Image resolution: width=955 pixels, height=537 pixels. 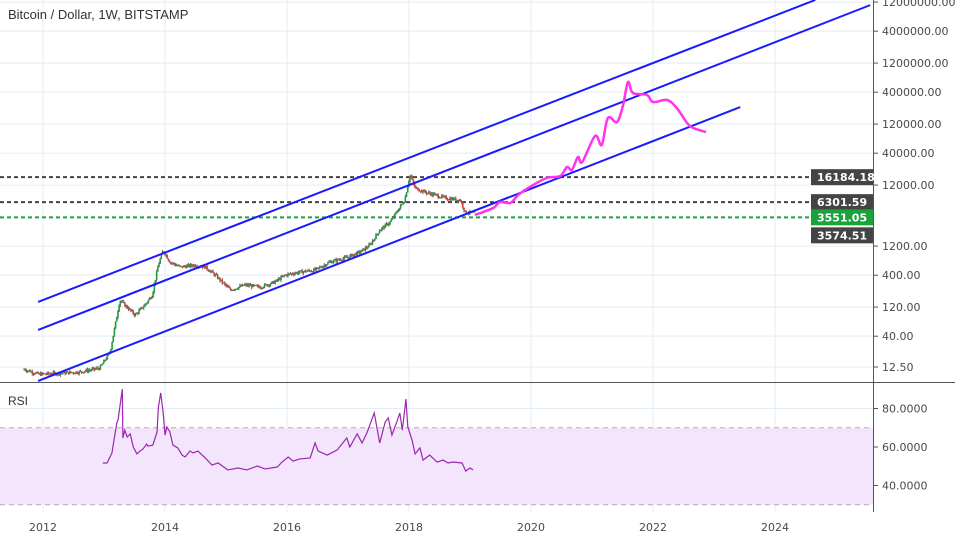 I want to click on last-price-label-bg, so click(x=842, y=235).